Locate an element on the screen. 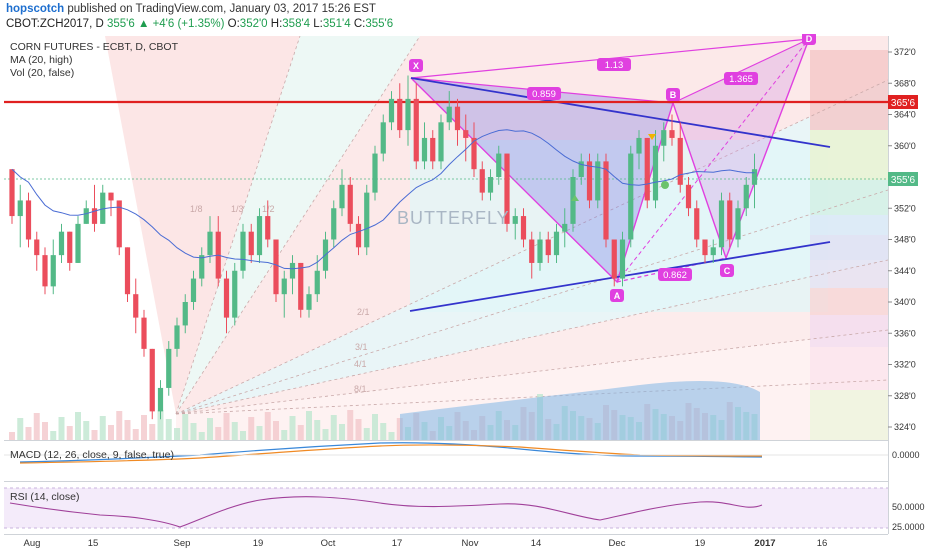 The image size is (932, 550). legend-title: CORN FUTURES - ECBT, D, CBOT is located at coordinates (94, 47).